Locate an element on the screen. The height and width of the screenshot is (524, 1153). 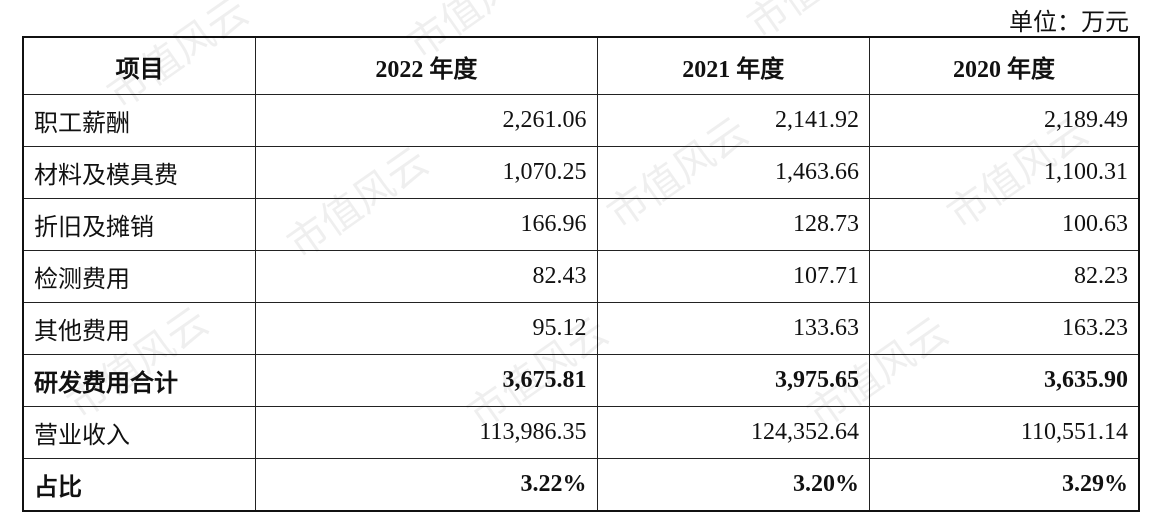
table-row: 占比 3.22% 3.20% 3.29% is located at coordinates (581, 485).